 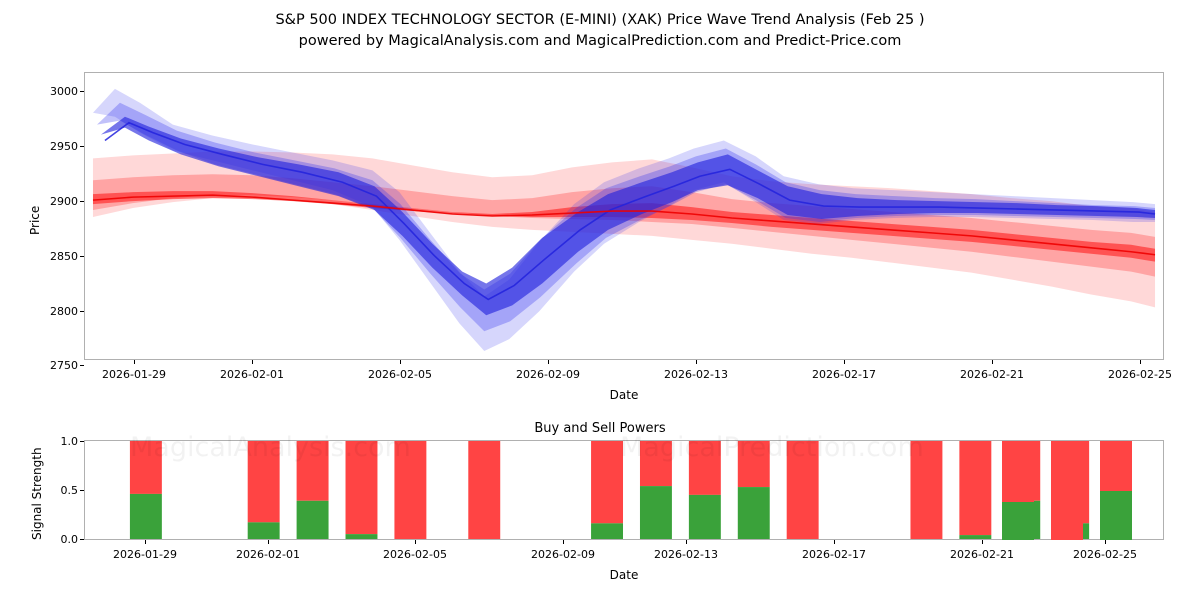 I want to click on power-ytick-1: 1.0, so click(x=69, y=441).